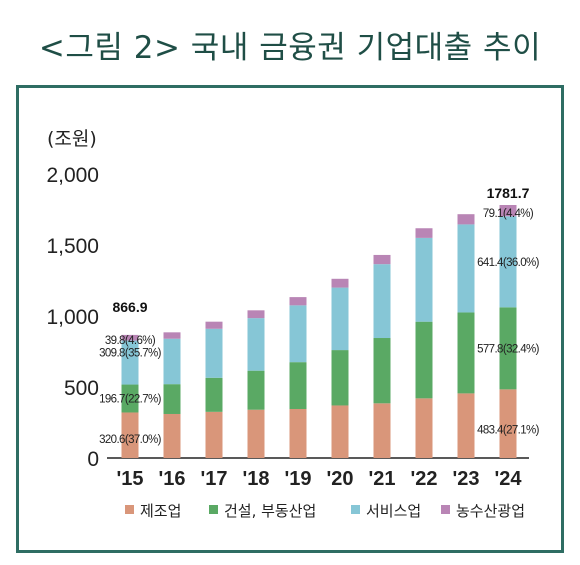  Describe the element at coordinates (255, 479) in the screenshot. I see `x-tick-label: '18` at that location.